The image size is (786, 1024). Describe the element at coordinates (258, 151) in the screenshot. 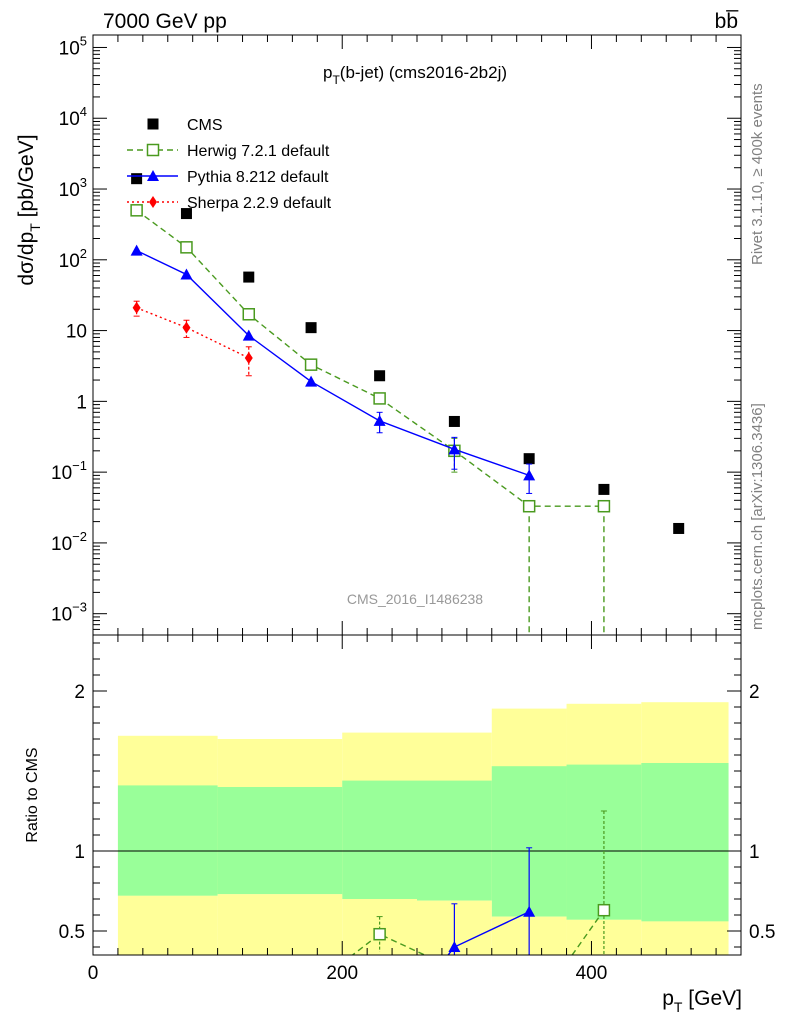

I see `legend-herwig-label: Herwig 7.2.1 default` at that location.